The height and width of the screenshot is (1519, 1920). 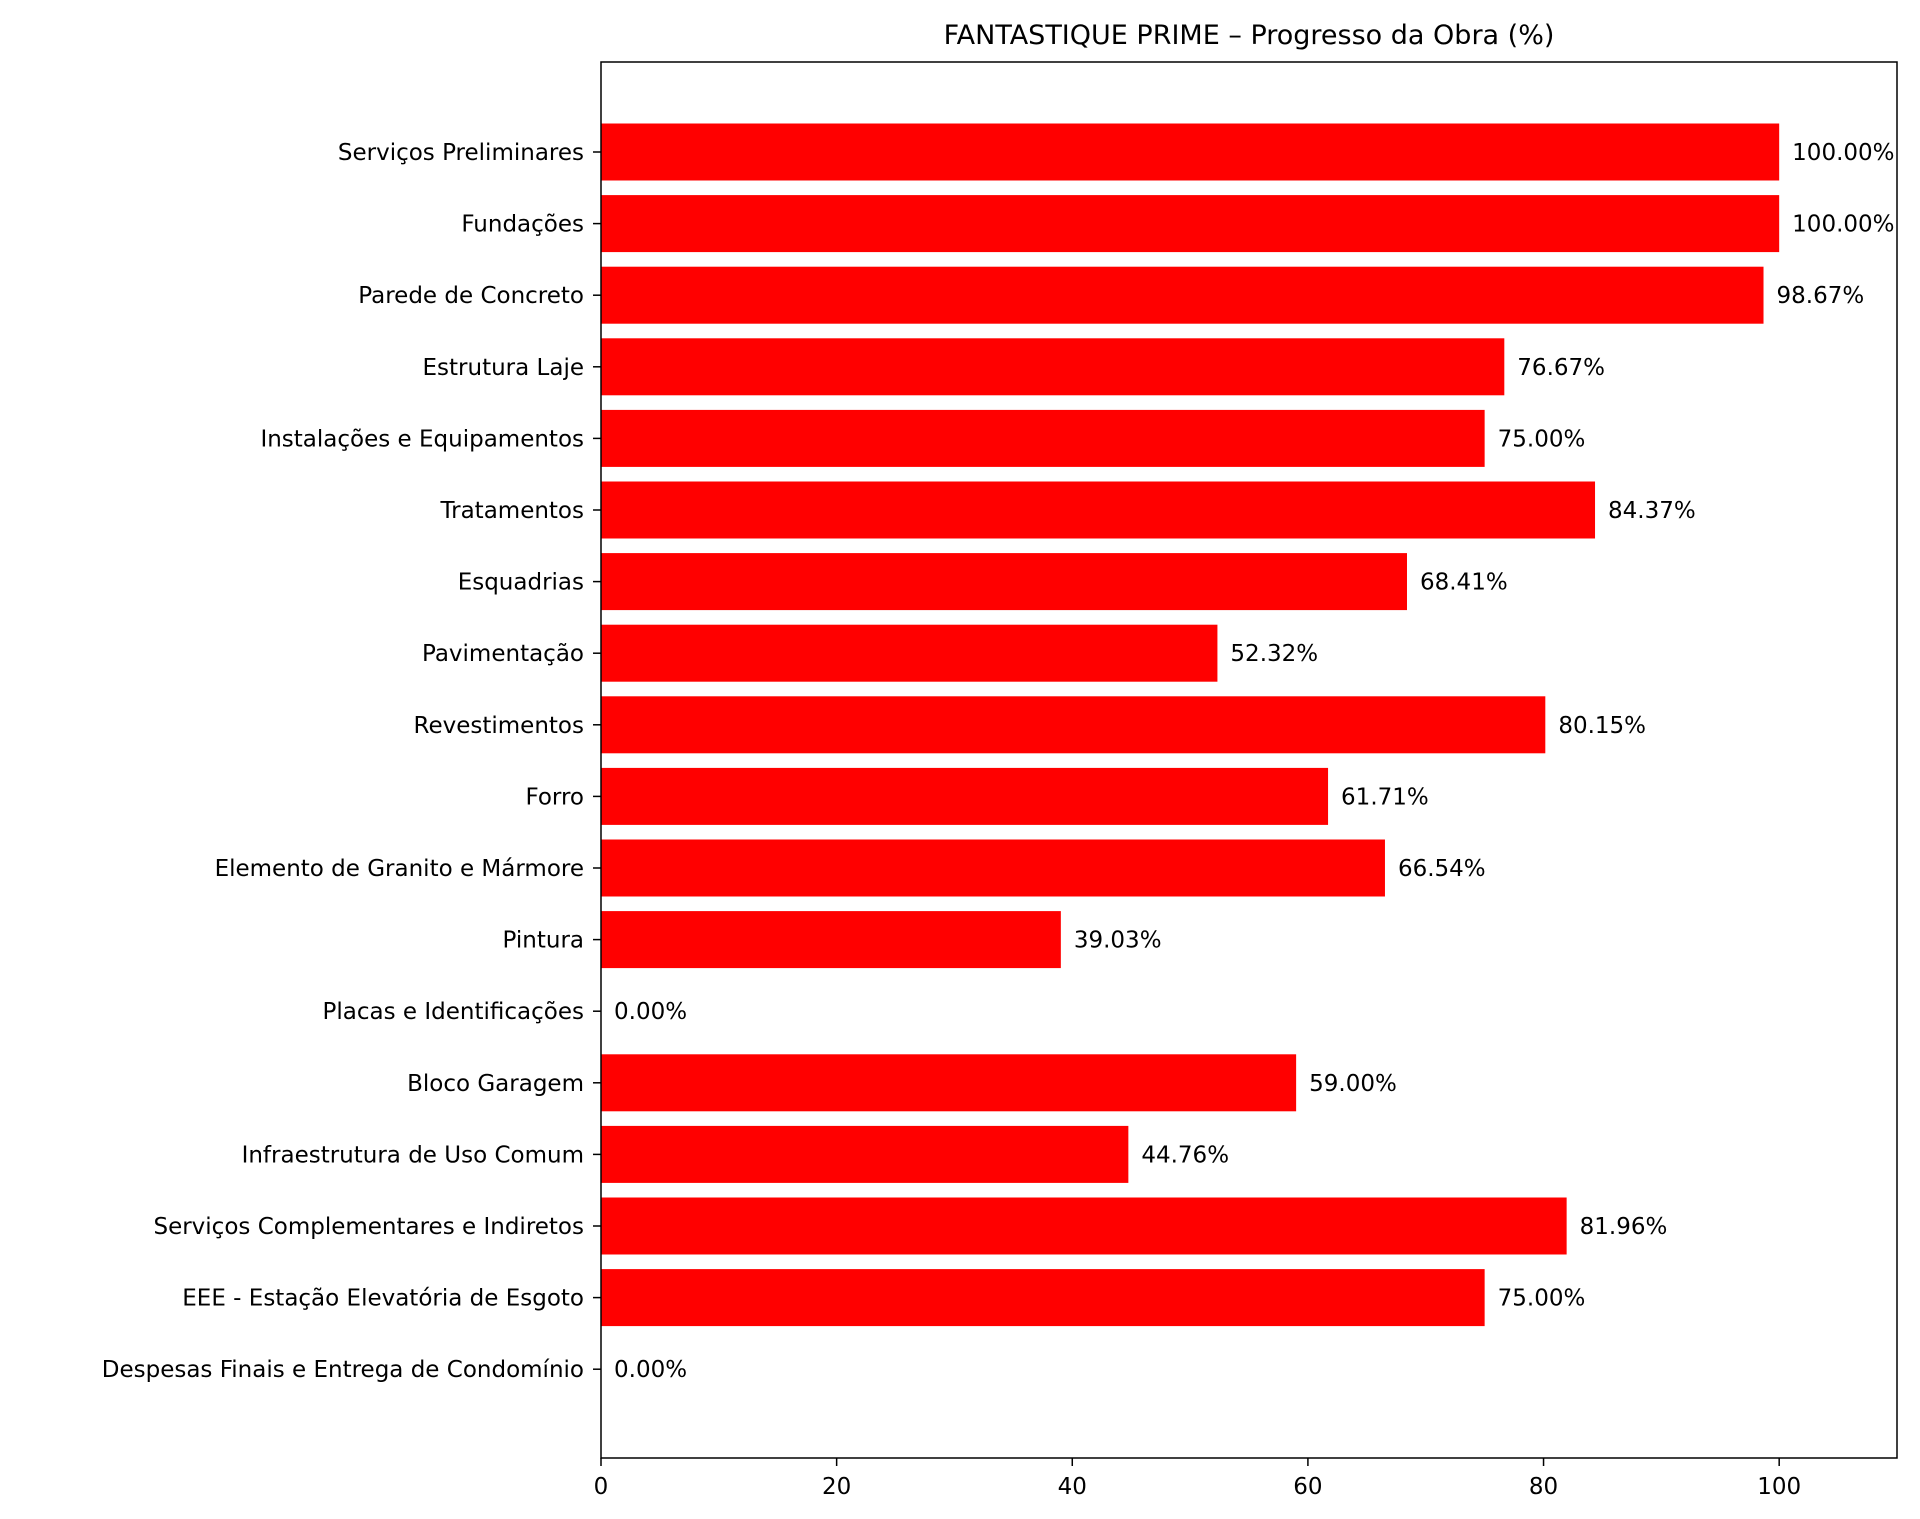 What do you see at coordinates (503, 654) in the screenshot?
I see `category-label: Pavimentação` at bounding box center [503, 654].